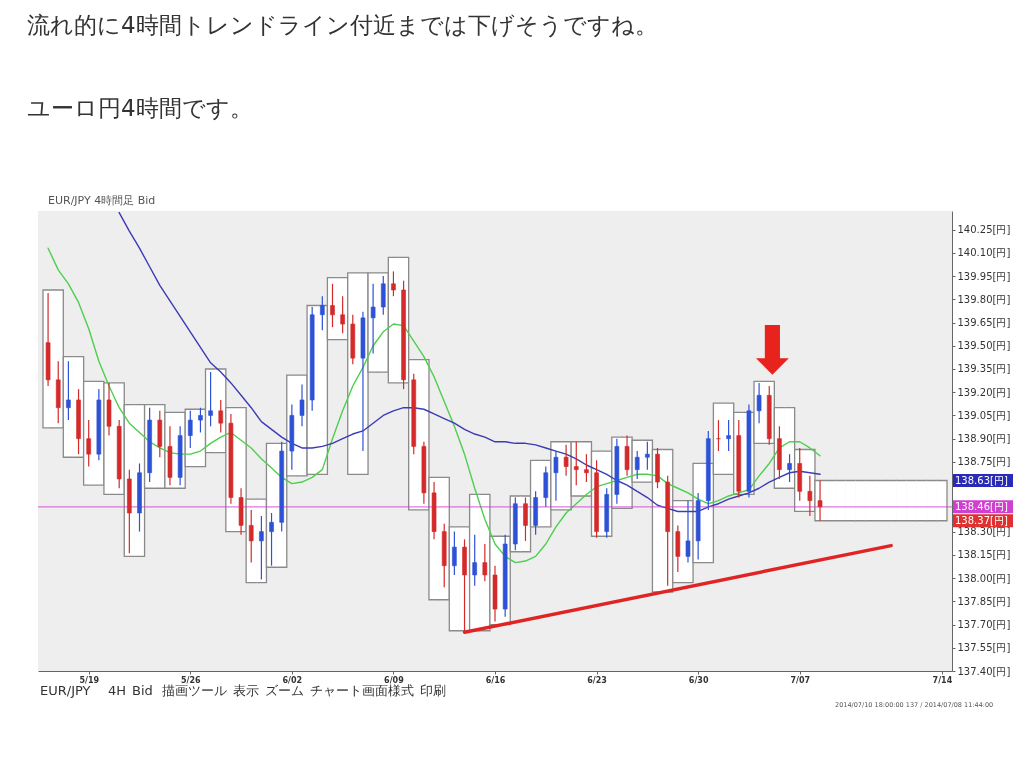  What do you see at coordinates (362, 690) in the screenshot?
I see `text: チャート画面様式` at bounding box center [362, 690].